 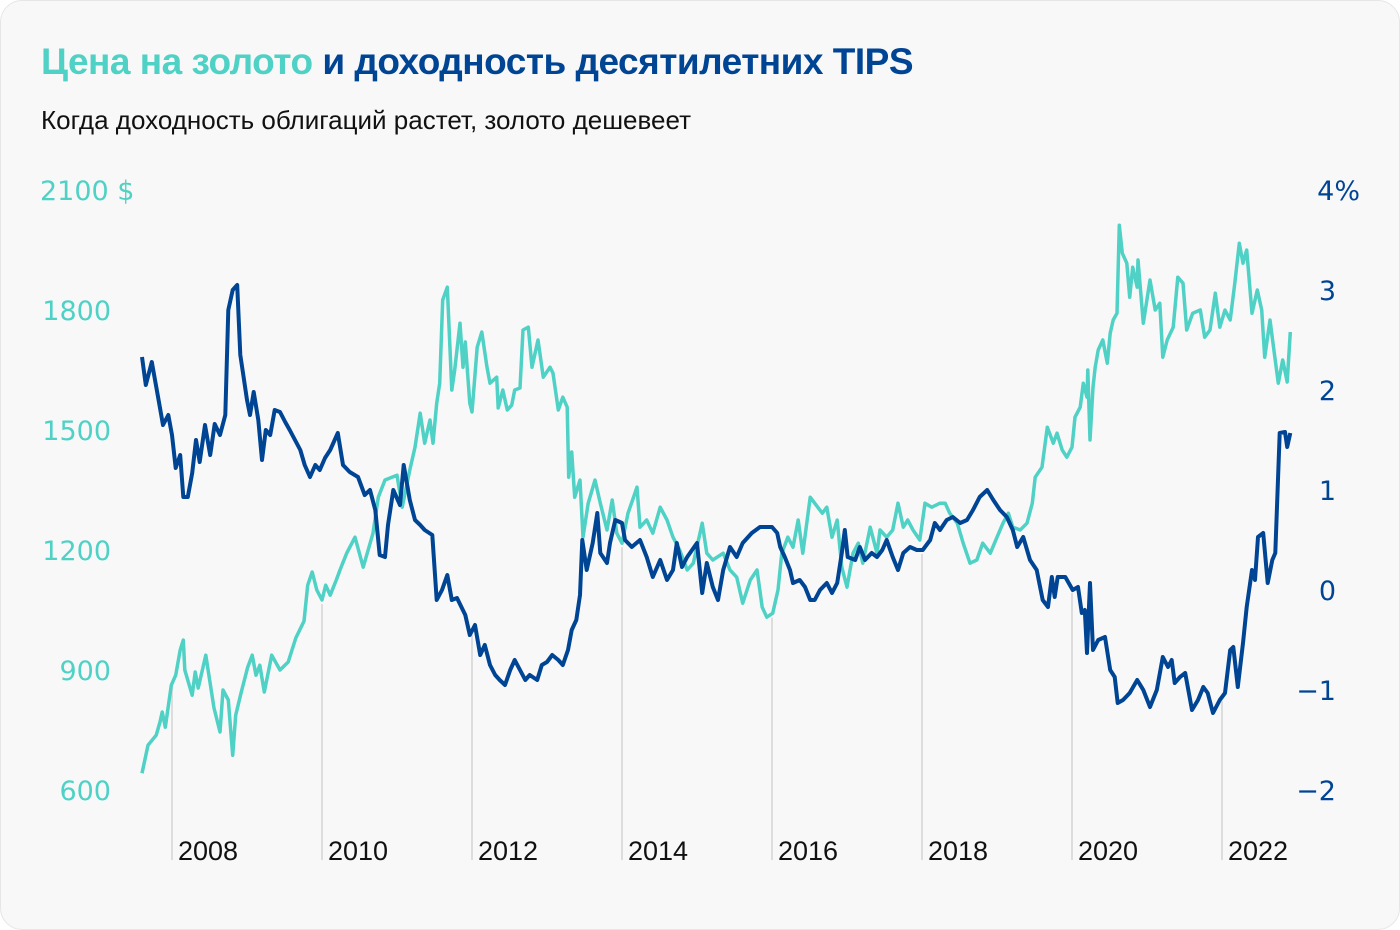 I want to click on right-tick-label: 4%, so click(x=1338, y=191).